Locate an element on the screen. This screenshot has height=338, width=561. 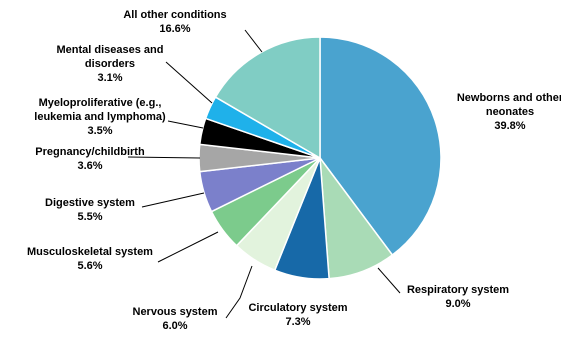
value-label: 7.3% is located at coordinates (298, 322).